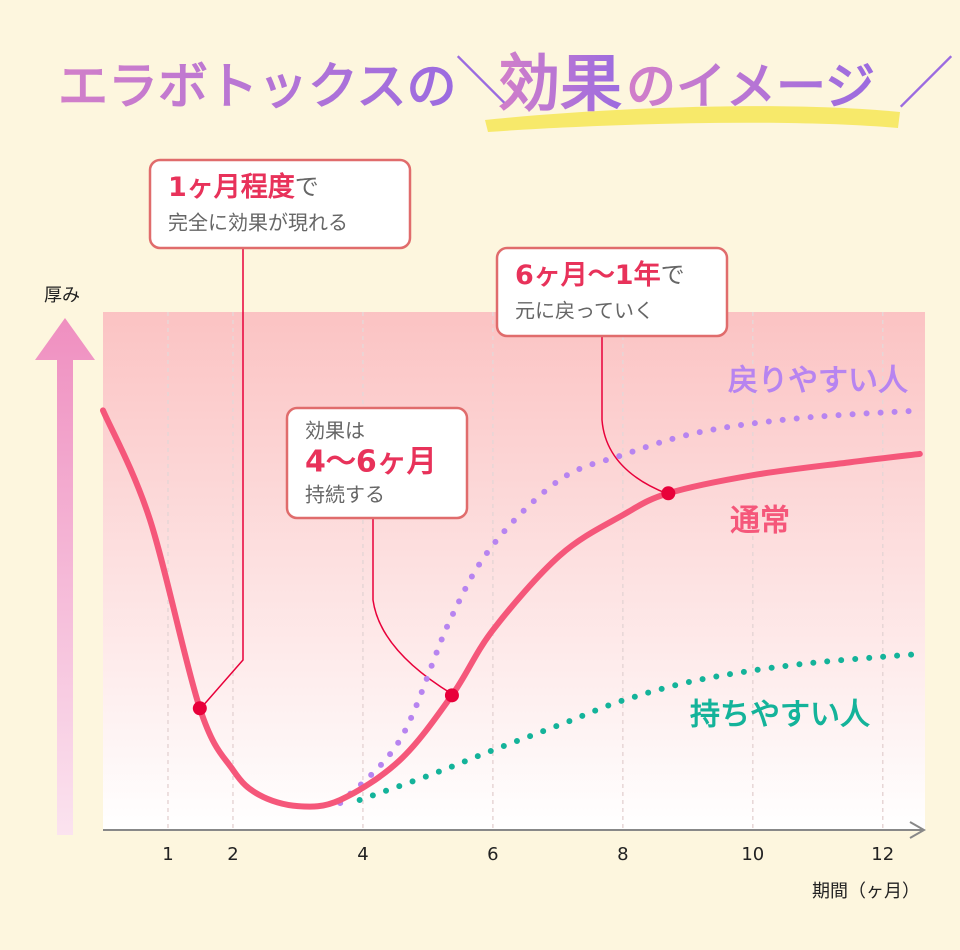  What do you see at coordinates (692, 119) in the screenshot?
I see `title-highlight` at bounding box center [692, 119].